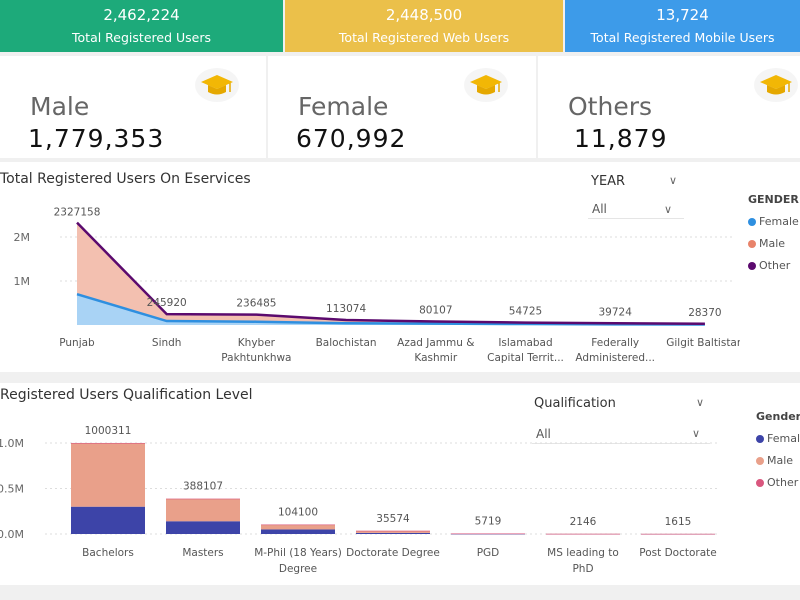  What do you see at coordinates (346, 343) in the screenshot?
I see `x-tick-label: Balochistan` at bounding box center [346, 343].